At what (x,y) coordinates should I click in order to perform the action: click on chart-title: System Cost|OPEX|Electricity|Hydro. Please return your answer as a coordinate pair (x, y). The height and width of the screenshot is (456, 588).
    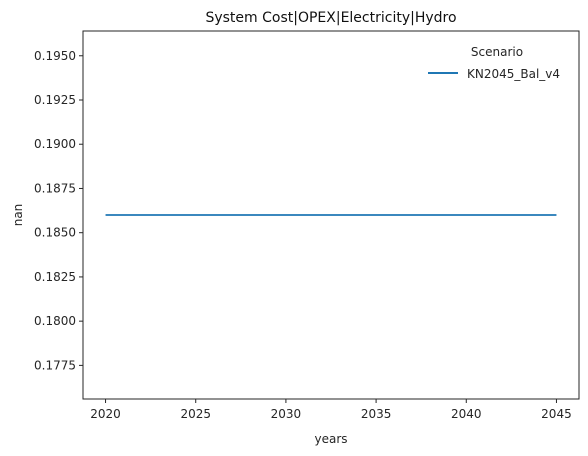
    Looking at the image, I should click on (330, 18).